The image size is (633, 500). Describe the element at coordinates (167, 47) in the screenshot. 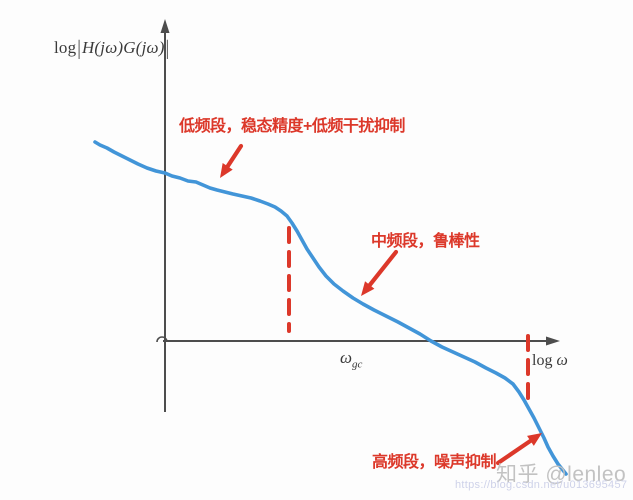

I see `right-abs-bar: |` at that location.